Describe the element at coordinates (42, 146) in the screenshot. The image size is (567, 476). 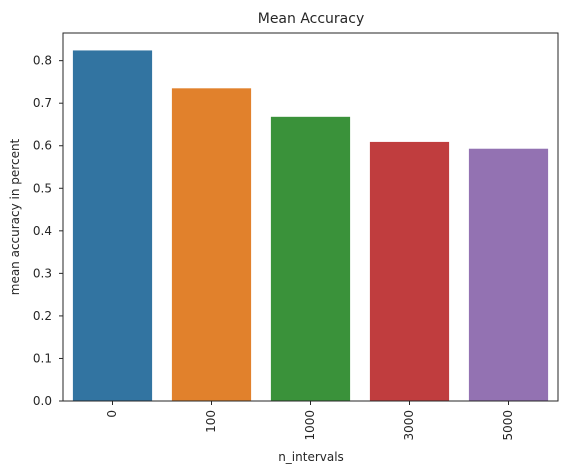
I see `y-tick-label: 0.6` at that location.